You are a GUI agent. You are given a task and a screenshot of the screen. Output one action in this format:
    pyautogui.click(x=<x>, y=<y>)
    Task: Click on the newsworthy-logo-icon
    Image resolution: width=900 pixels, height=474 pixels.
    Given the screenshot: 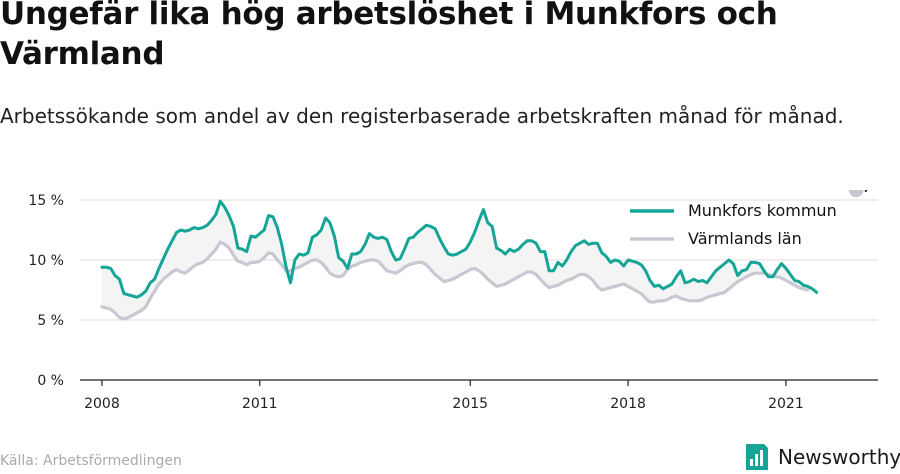 What is the action you would take?
    pyautogui.click(x=757, y=457)
    